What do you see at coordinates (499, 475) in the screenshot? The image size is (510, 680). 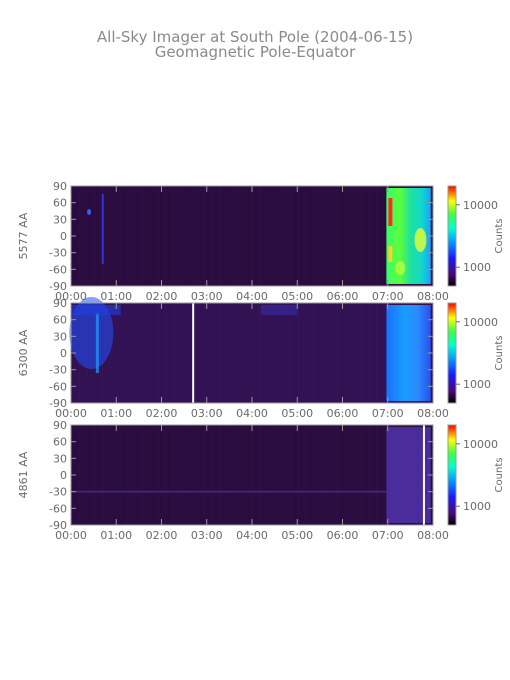 I see `colorbar-label: Counts` at bounding box center [499, 475].